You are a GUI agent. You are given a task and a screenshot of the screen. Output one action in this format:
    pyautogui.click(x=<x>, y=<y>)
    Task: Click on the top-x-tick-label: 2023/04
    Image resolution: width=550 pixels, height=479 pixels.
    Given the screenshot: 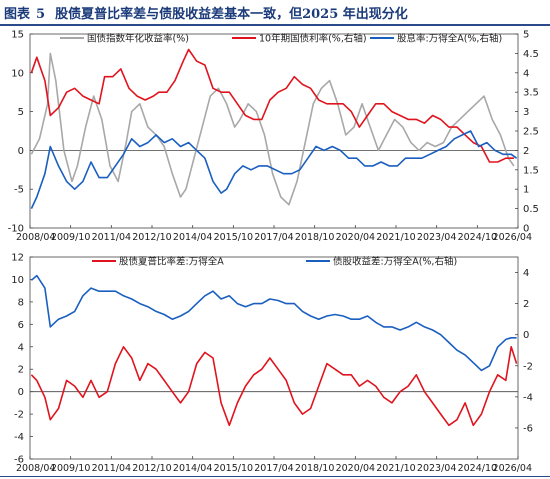 What is the action you would take?
    pyautogui.click(x=436, y=237)
    